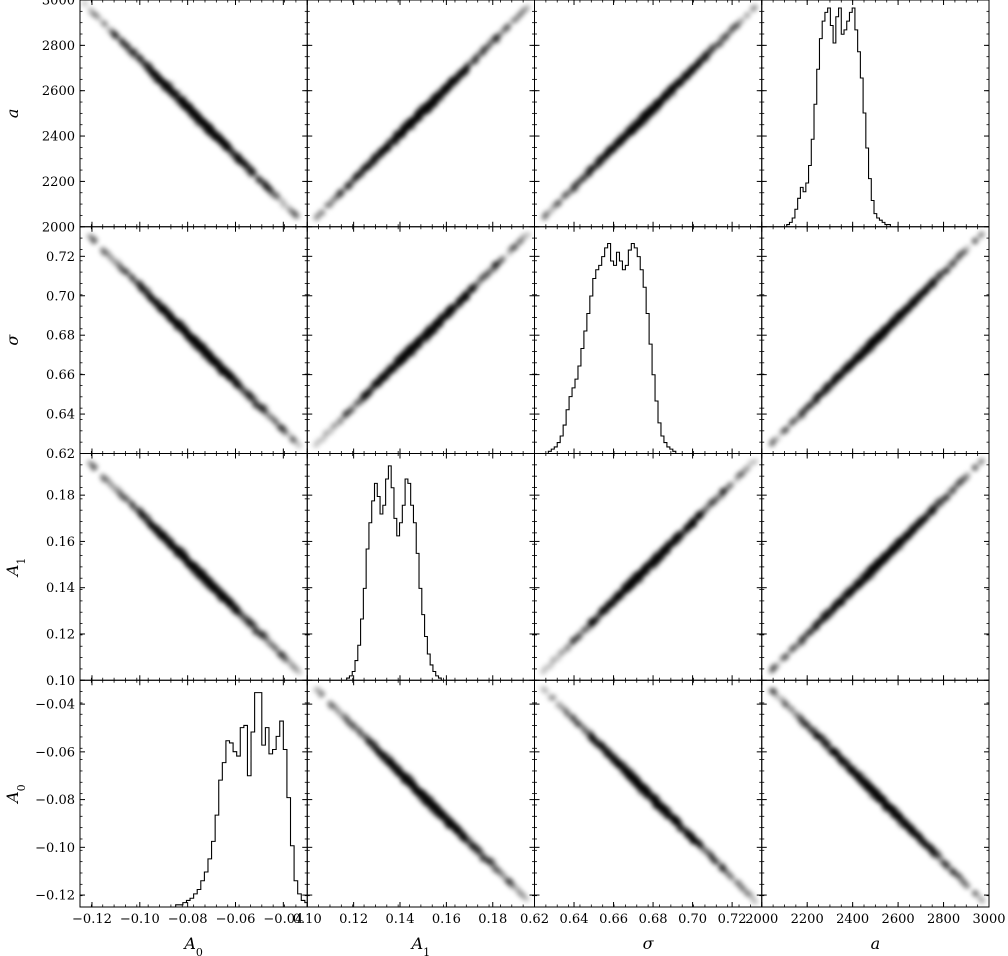 This screenshot has width=1008, height=956. I want to click on panel-sigma-vs-sigma, so click(648, 340).